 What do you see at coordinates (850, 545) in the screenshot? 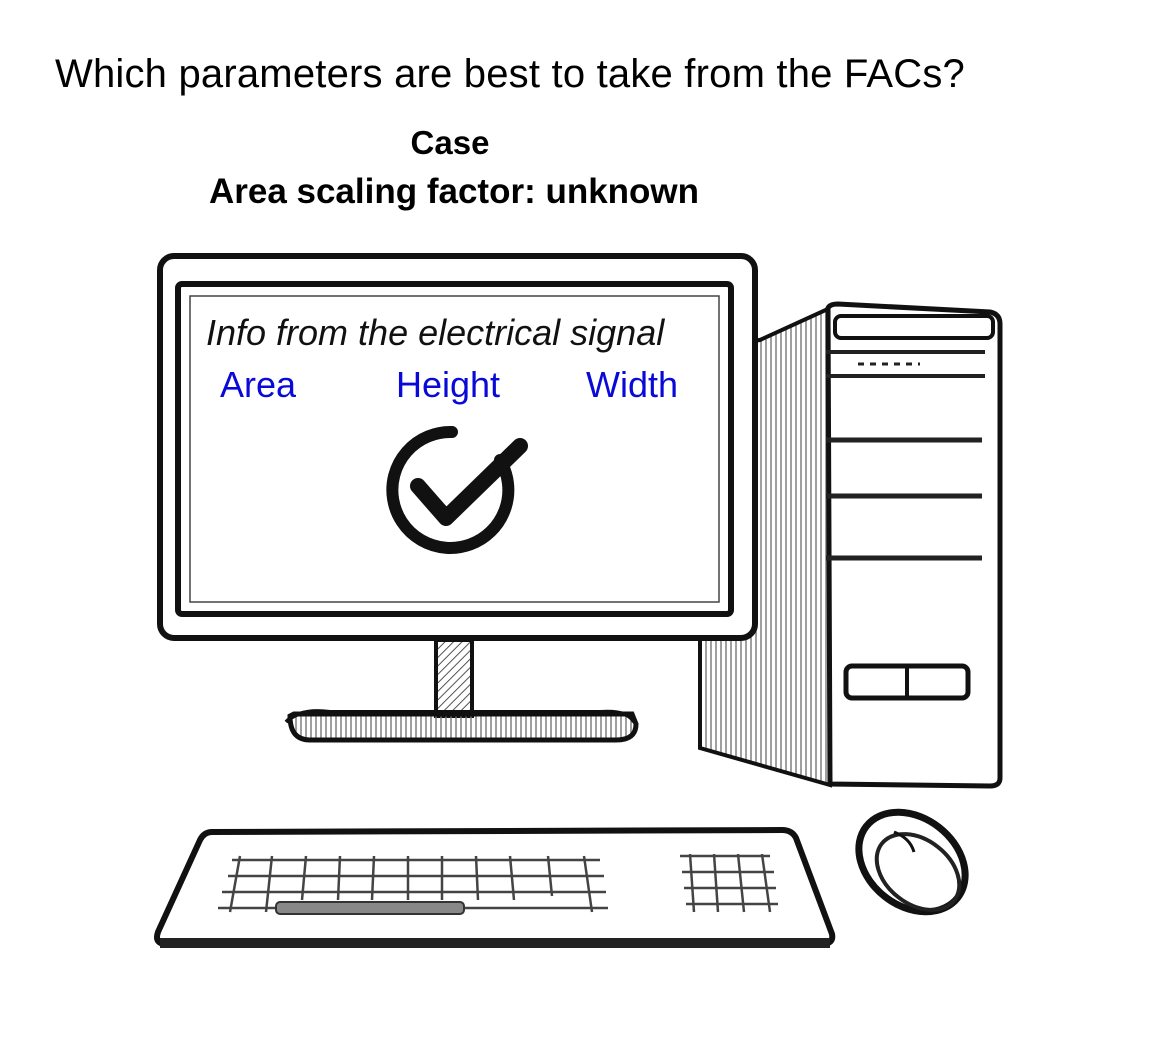
I see `computer-tower-icon` at bounding box center [850, 545].